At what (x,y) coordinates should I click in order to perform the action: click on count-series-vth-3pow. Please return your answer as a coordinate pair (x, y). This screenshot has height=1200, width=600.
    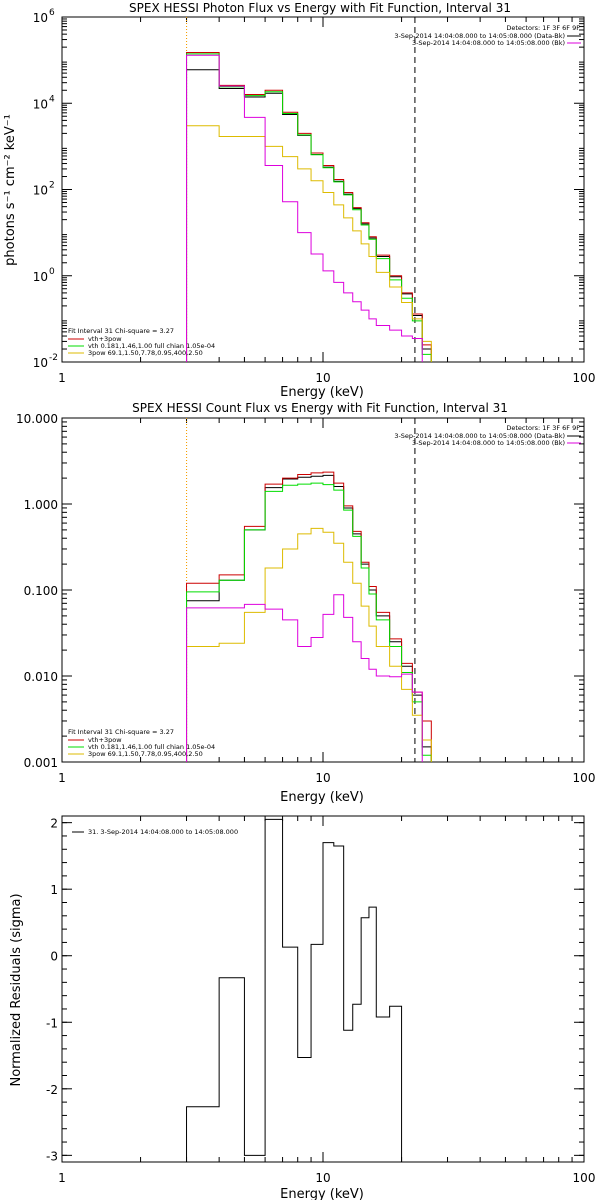
    Looking at the image, I should click on (309, 616).